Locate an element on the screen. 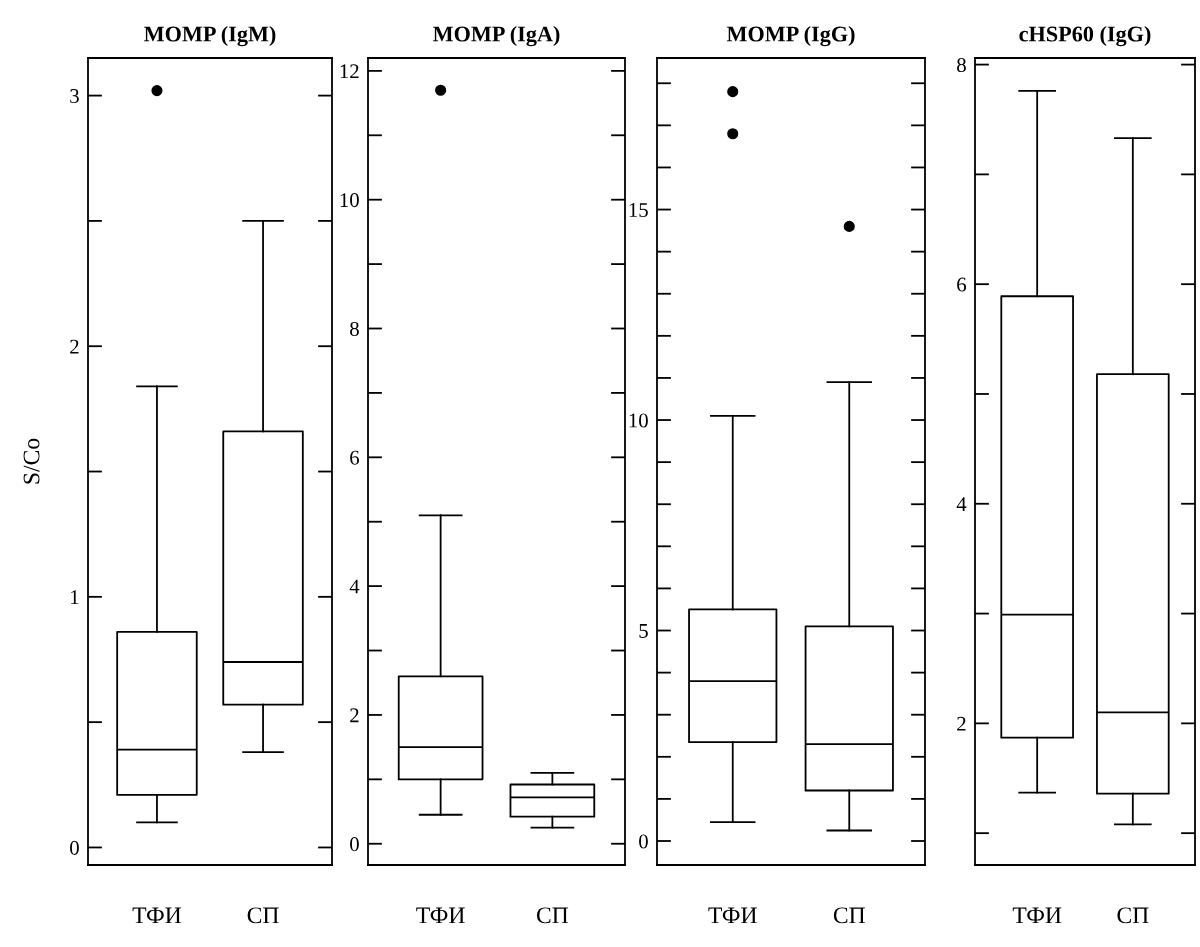  y-tick-label: 3 is located at coordinates (74, 96).